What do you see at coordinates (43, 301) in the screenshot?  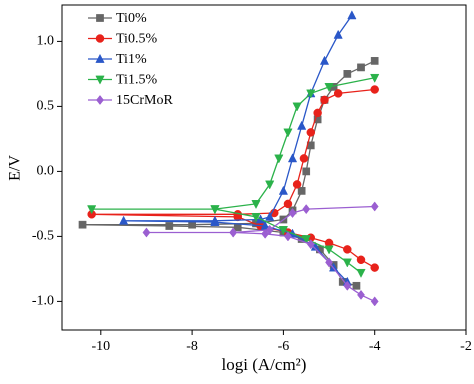 I see `y-tick-label: -1.0` at bounding box center [43, 301].